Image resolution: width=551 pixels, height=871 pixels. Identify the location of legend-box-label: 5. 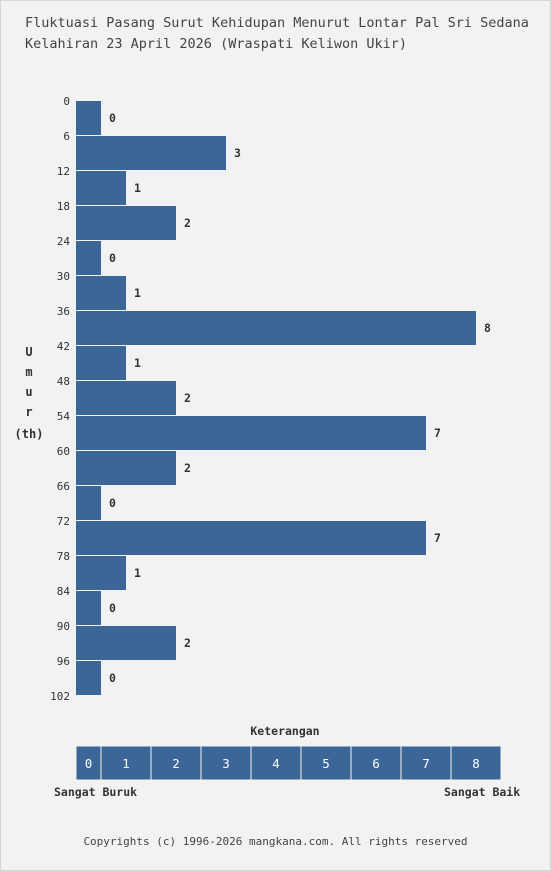
(326, 763).